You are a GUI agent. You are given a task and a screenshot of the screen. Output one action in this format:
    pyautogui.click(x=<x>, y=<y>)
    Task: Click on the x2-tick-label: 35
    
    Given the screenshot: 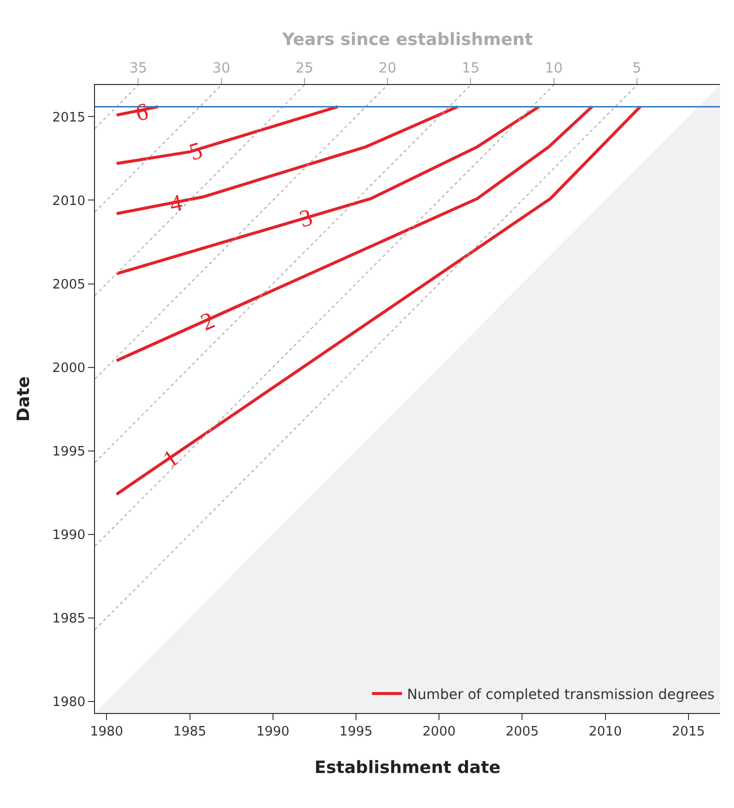 What is the action you would take?
    pyautogui.click(x=138, y=68)
    